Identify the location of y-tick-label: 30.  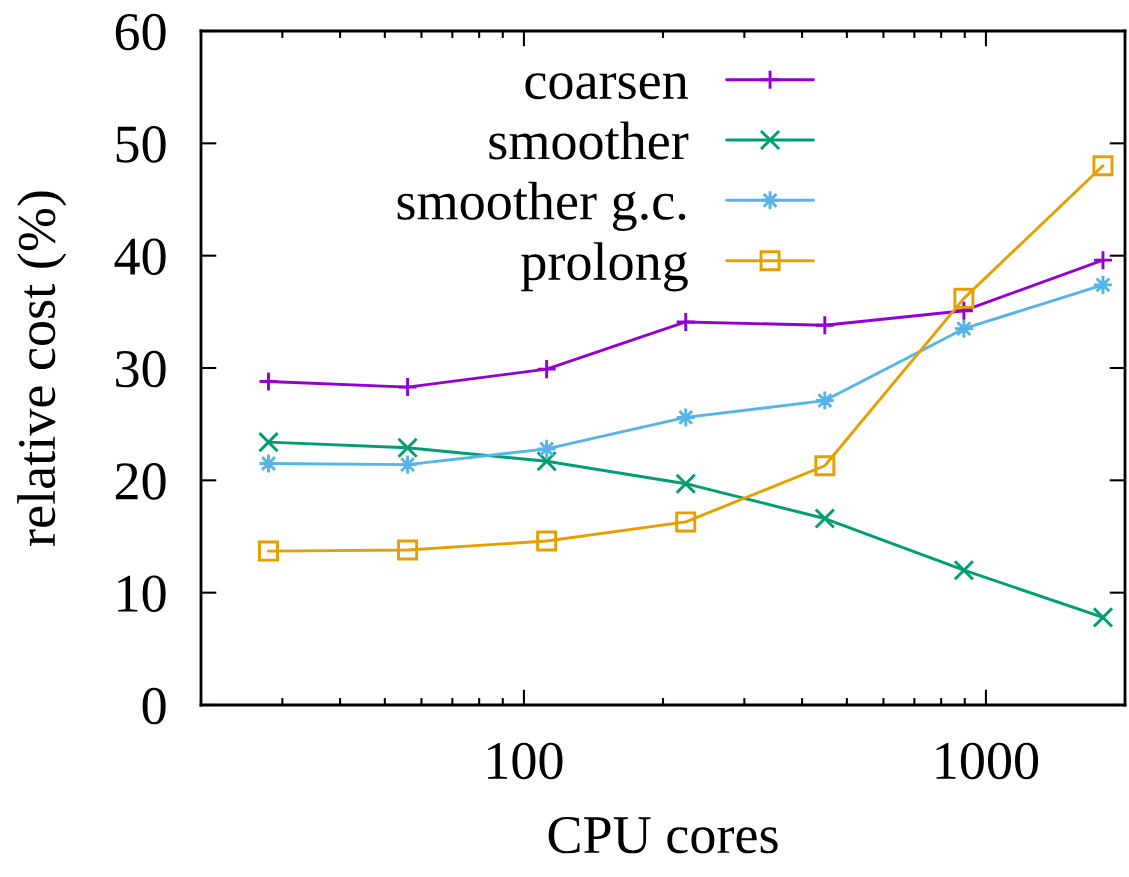
(141, 369).